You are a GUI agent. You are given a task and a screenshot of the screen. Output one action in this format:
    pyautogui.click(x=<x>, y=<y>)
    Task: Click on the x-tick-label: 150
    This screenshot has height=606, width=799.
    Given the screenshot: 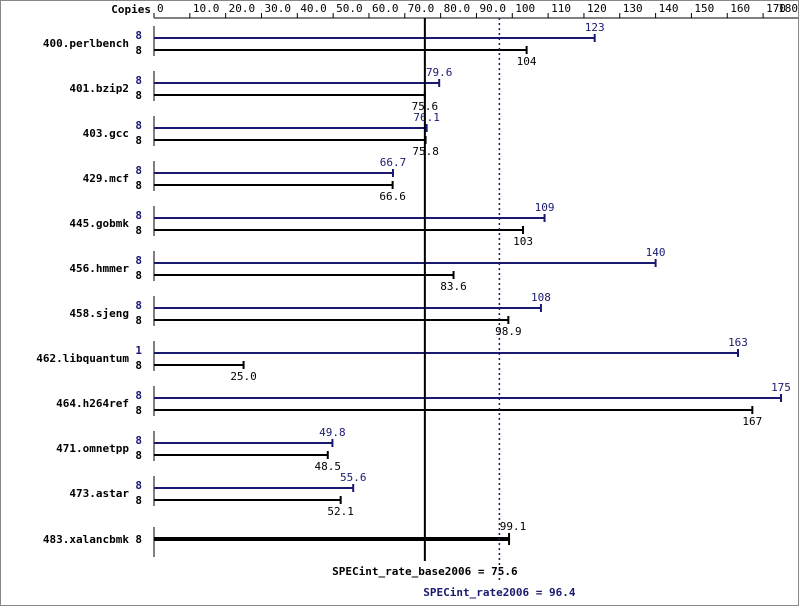 What is the action you would take?
    pyautogui.click(x=704, y=8)
    